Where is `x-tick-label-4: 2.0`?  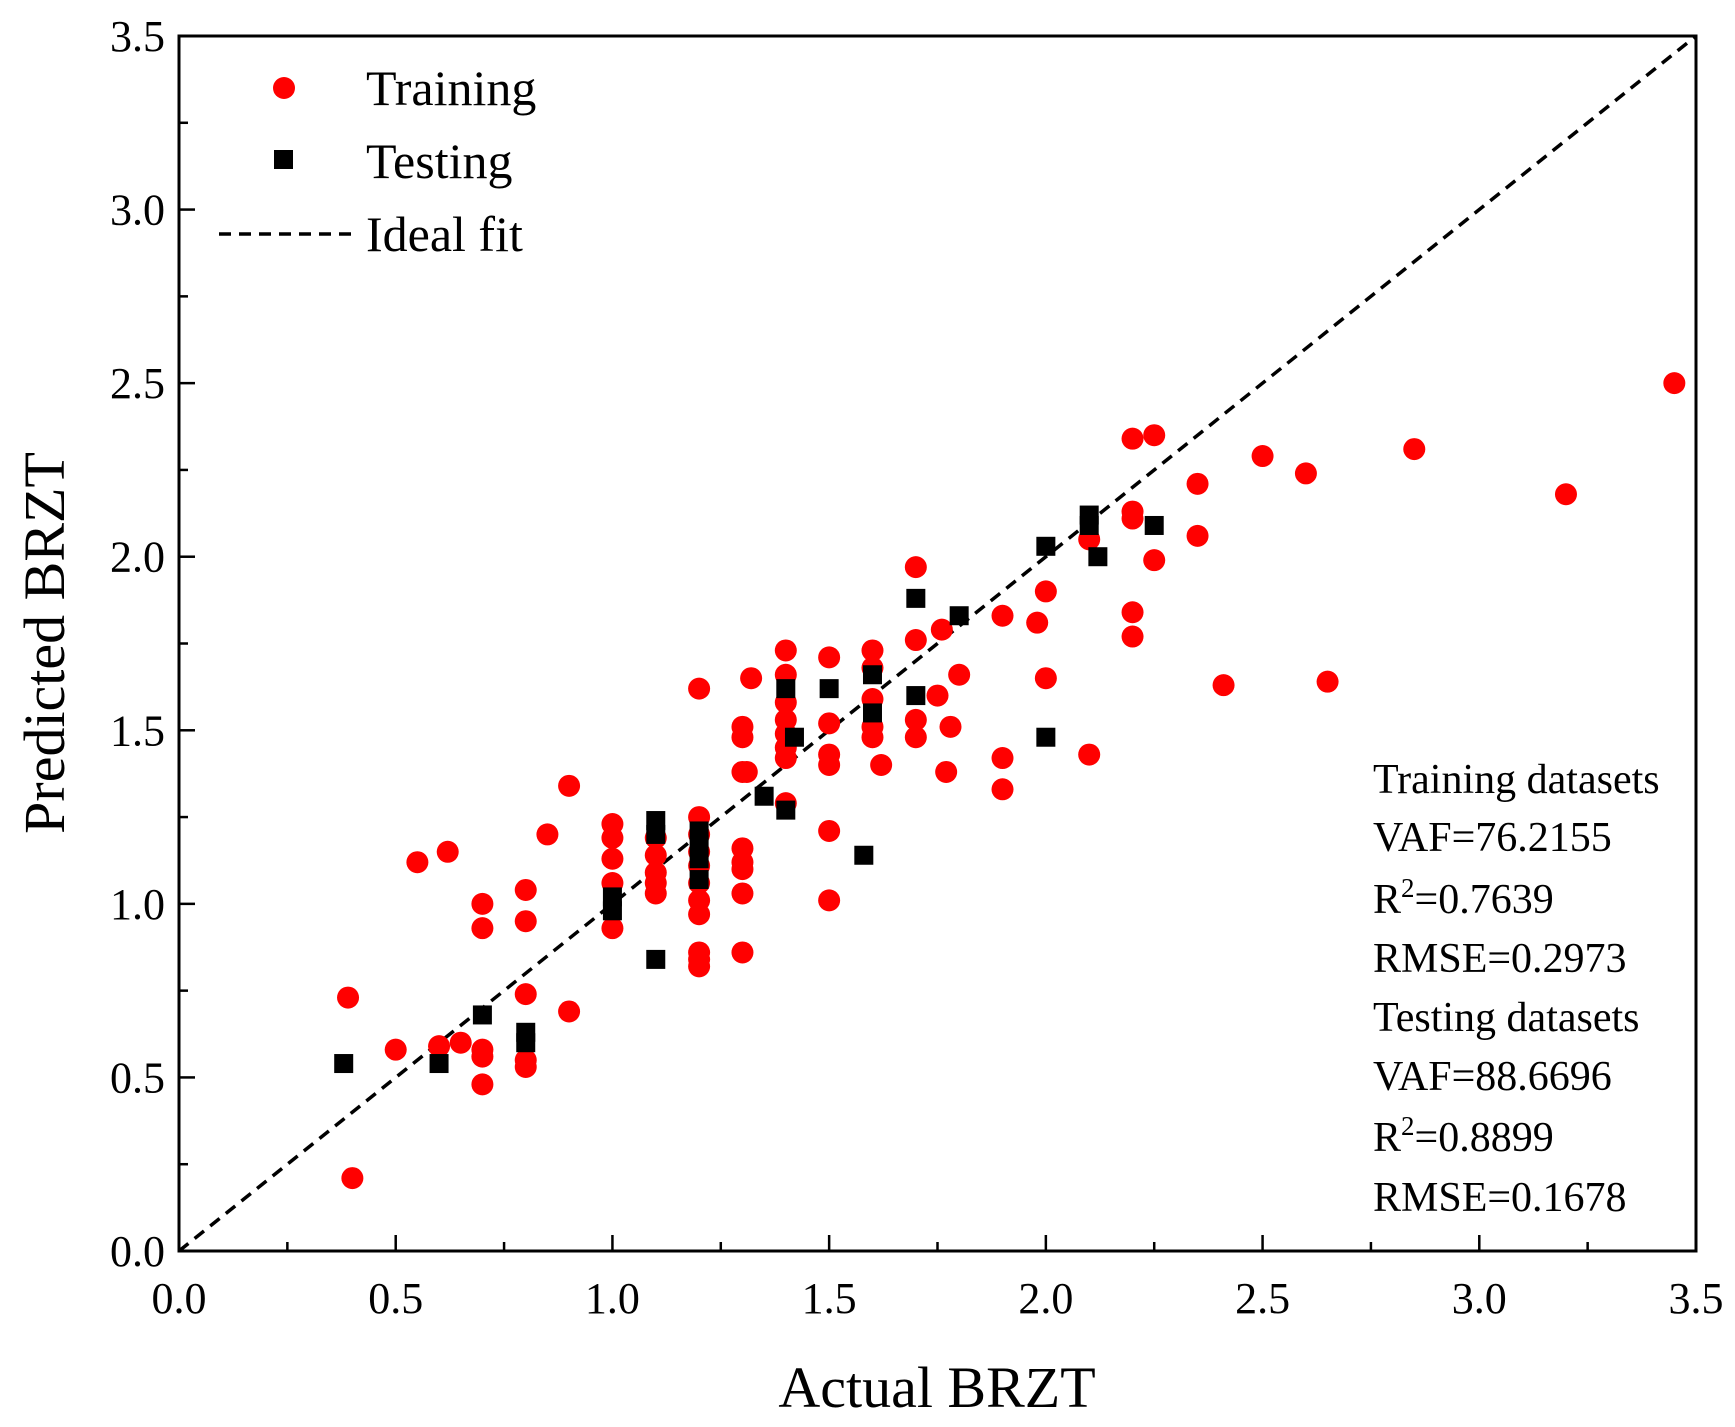 x-tick-label-4: 2.0 is located at coordinates (1045, 1298).